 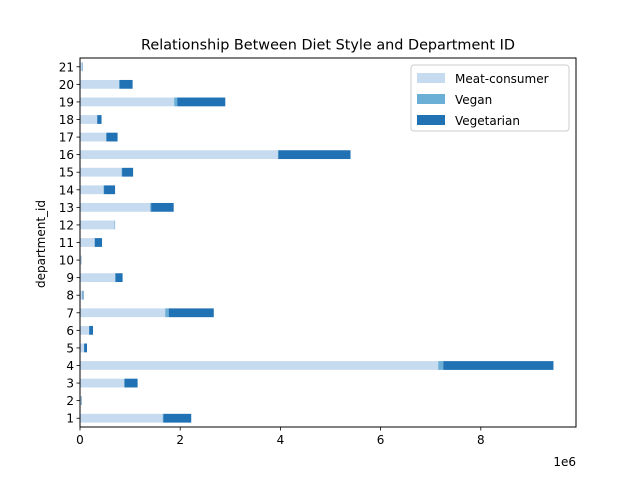 I want to click on x-tick-label-0: 0, so click(x=80, y=440).